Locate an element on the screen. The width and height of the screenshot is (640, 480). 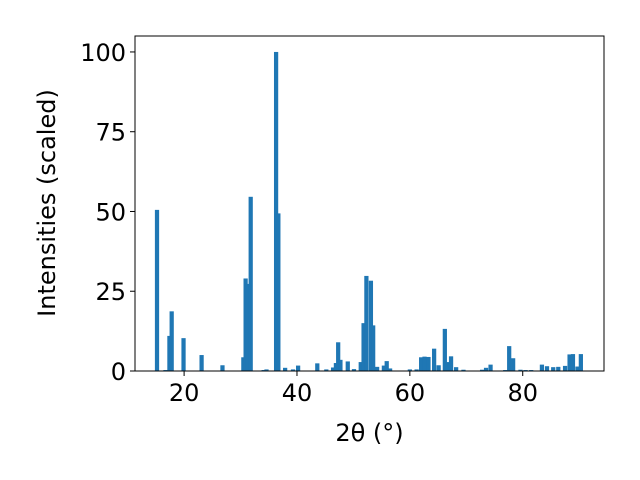
x-tick-label: 60 is located at coordinates (410, 393).